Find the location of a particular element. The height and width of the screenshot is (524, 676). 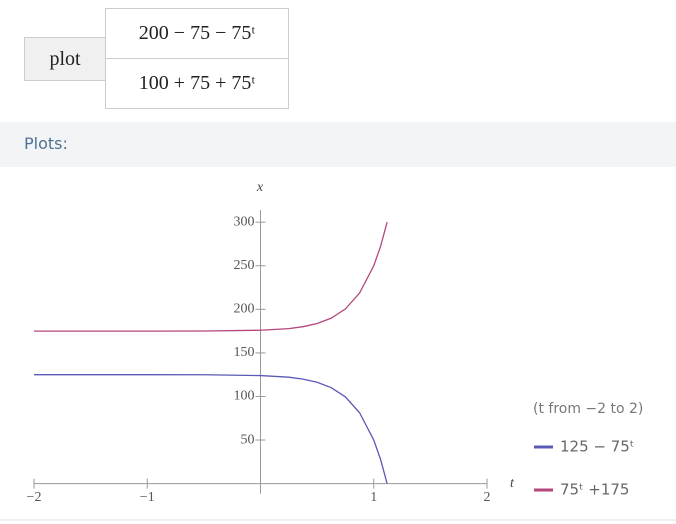

y-tick-label: 50 is located at coordinates (248, 439).